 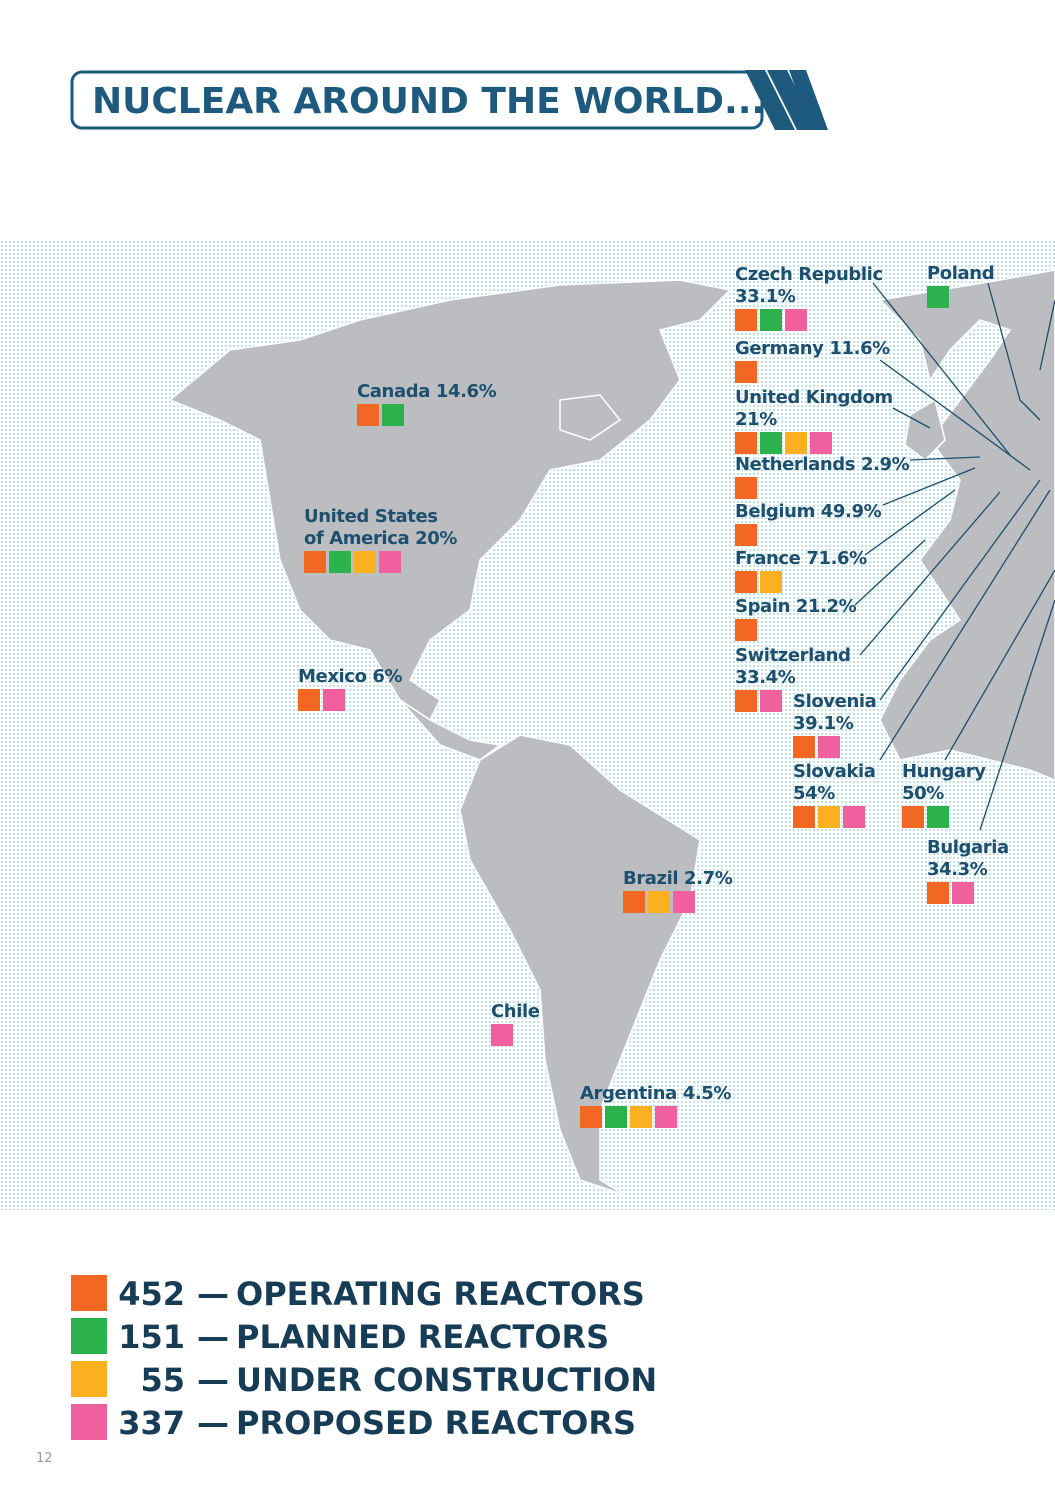 What do you see at coordinates (756, 419) in the screenshot?
I see `country-label: 21%` at bounding box center [756, 419].